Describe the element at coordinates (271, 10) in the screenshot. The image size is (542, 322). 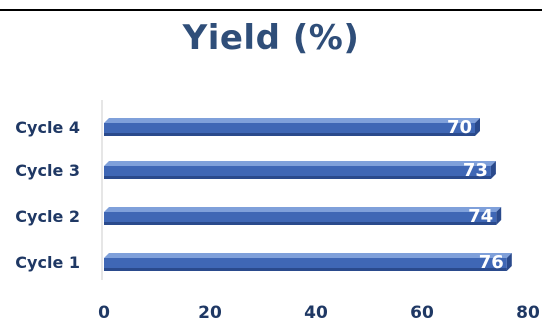
I see `top-rule` at that location.